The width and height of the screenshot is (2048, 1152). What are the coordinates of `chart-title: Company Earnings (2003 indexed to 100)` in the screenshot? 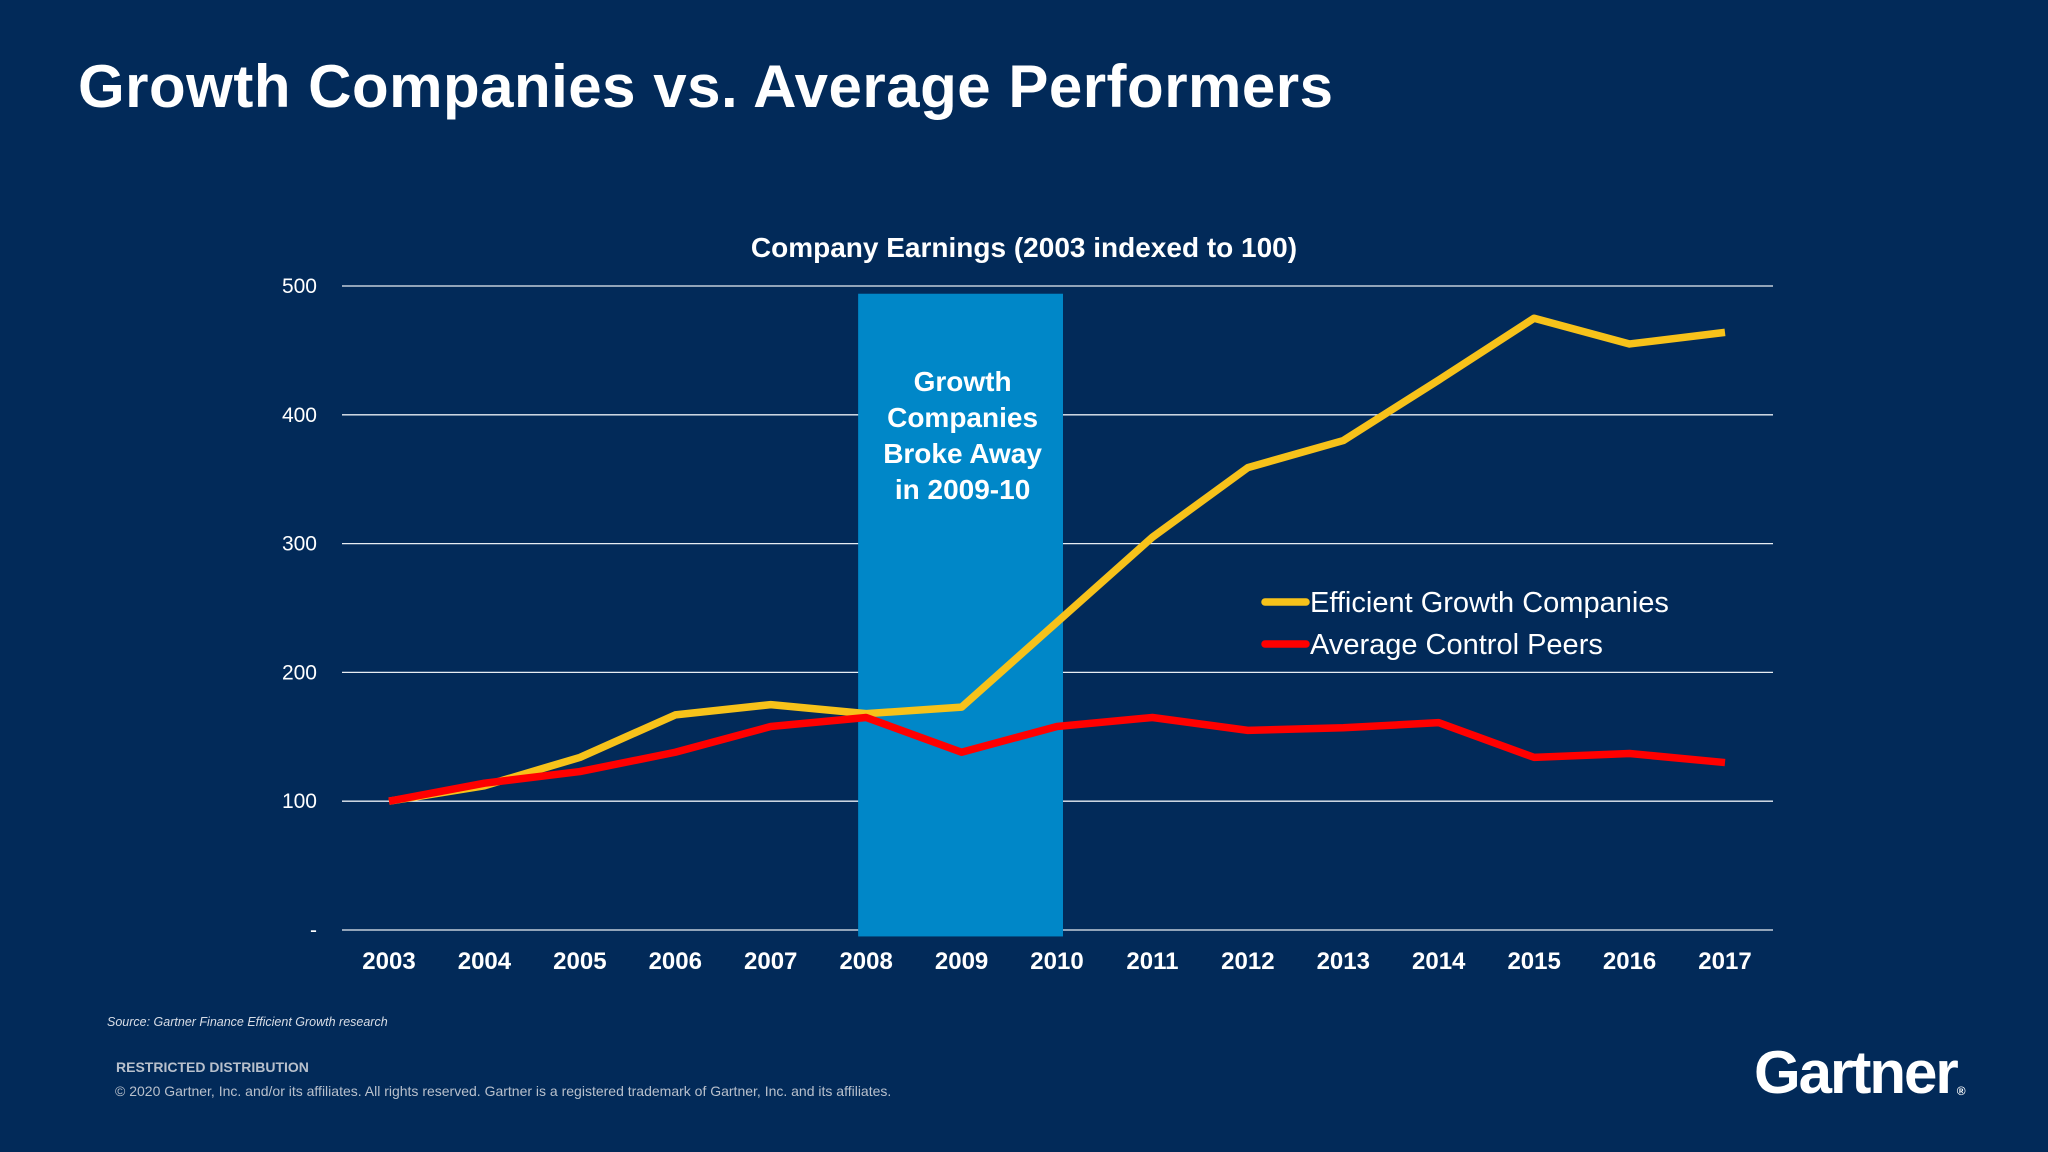 It's located at (1024, 247).